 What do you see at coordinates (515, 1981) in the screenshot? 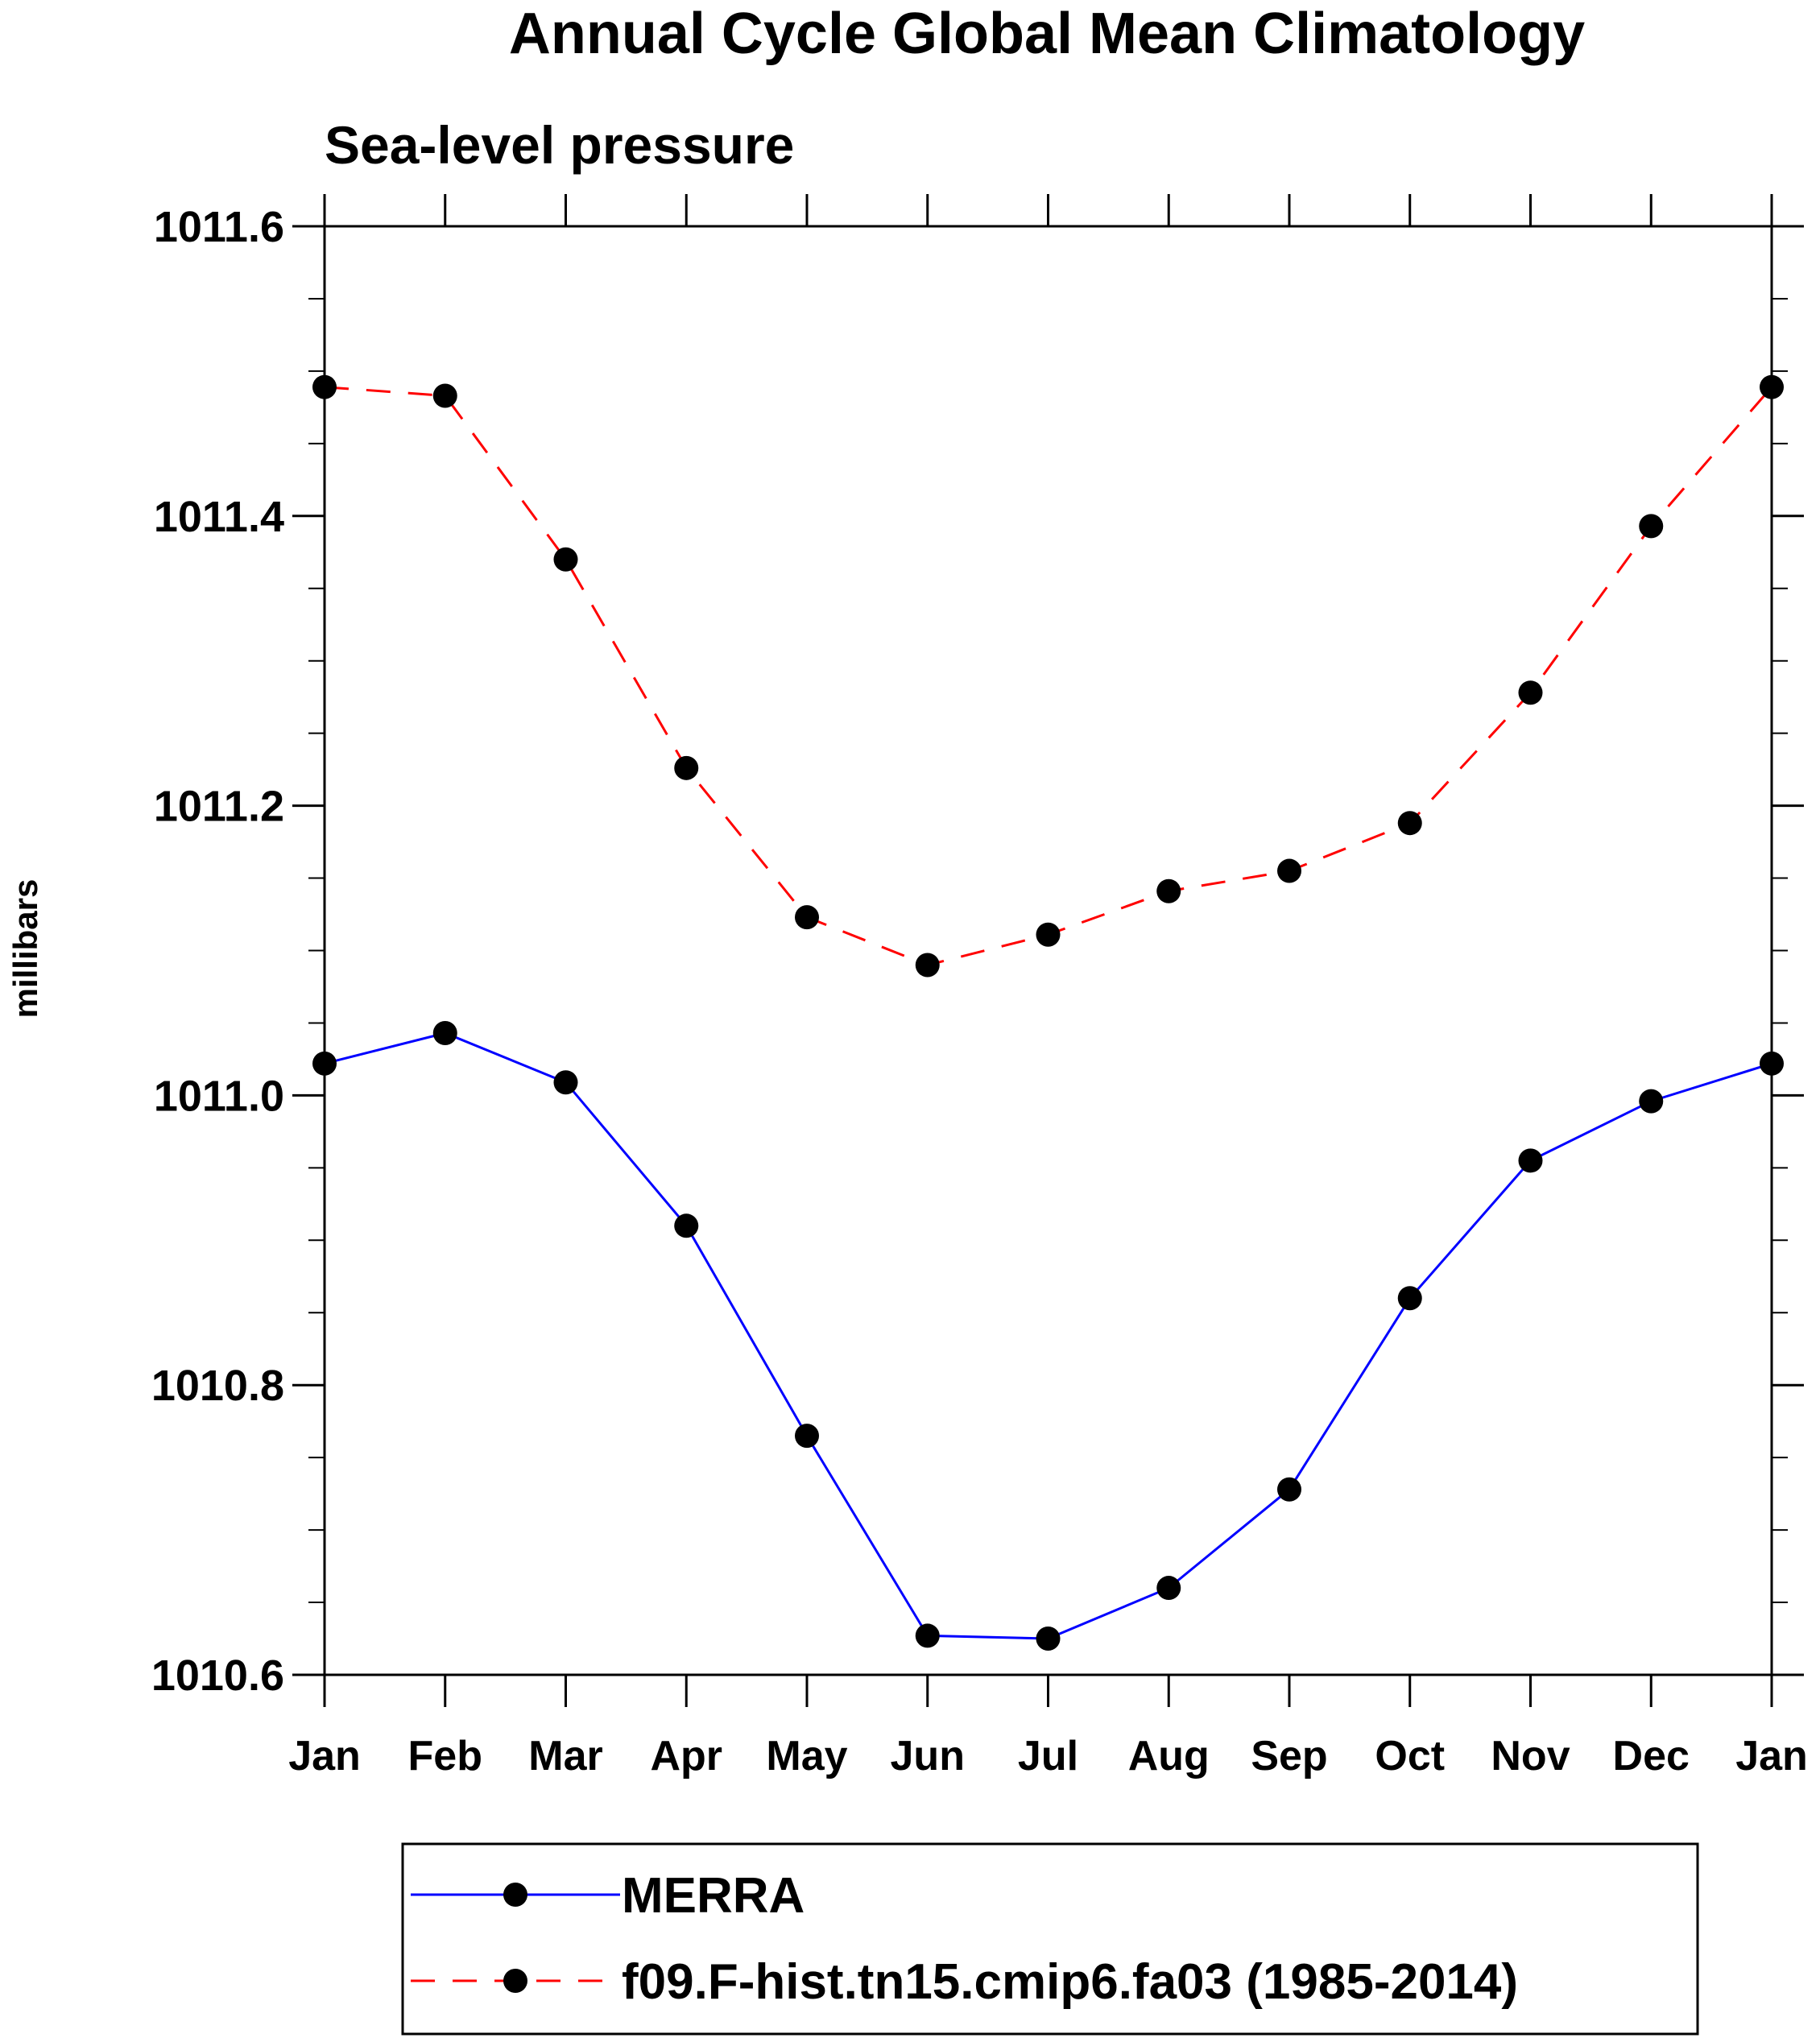
I see `legend-marker-model` at bounding box center [515, 1981].